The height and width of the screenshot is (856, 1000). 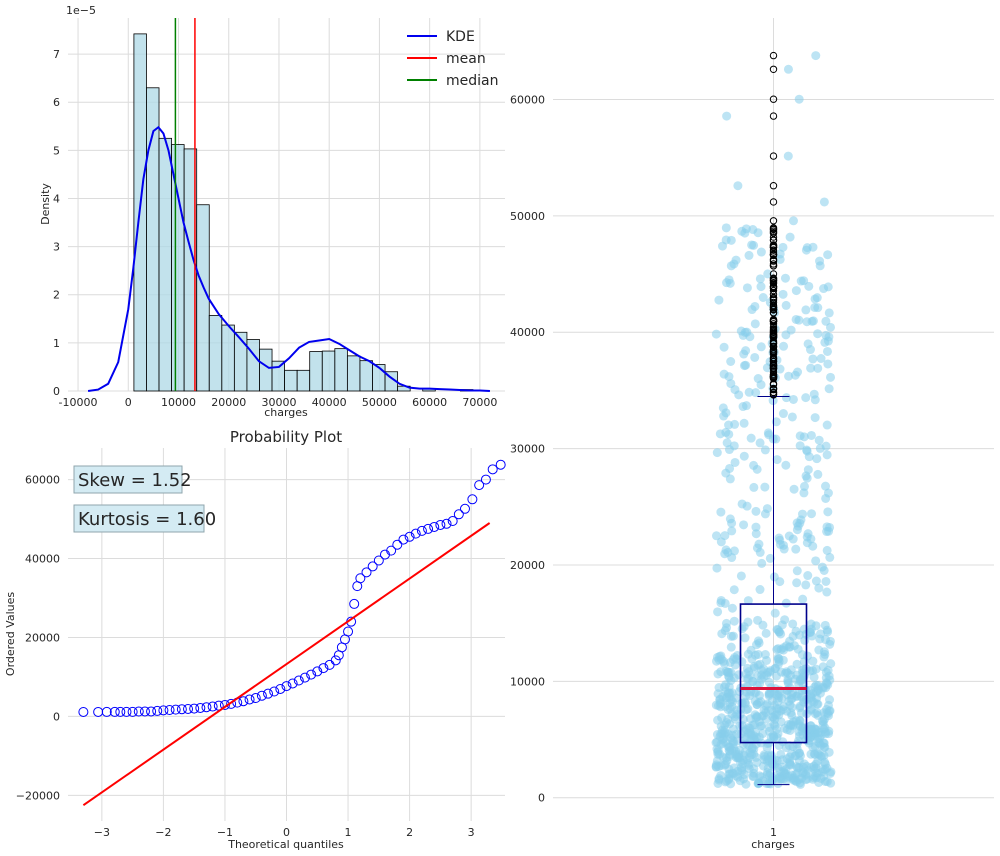 I want to click on quantile-points, so click(x=292, y=588).